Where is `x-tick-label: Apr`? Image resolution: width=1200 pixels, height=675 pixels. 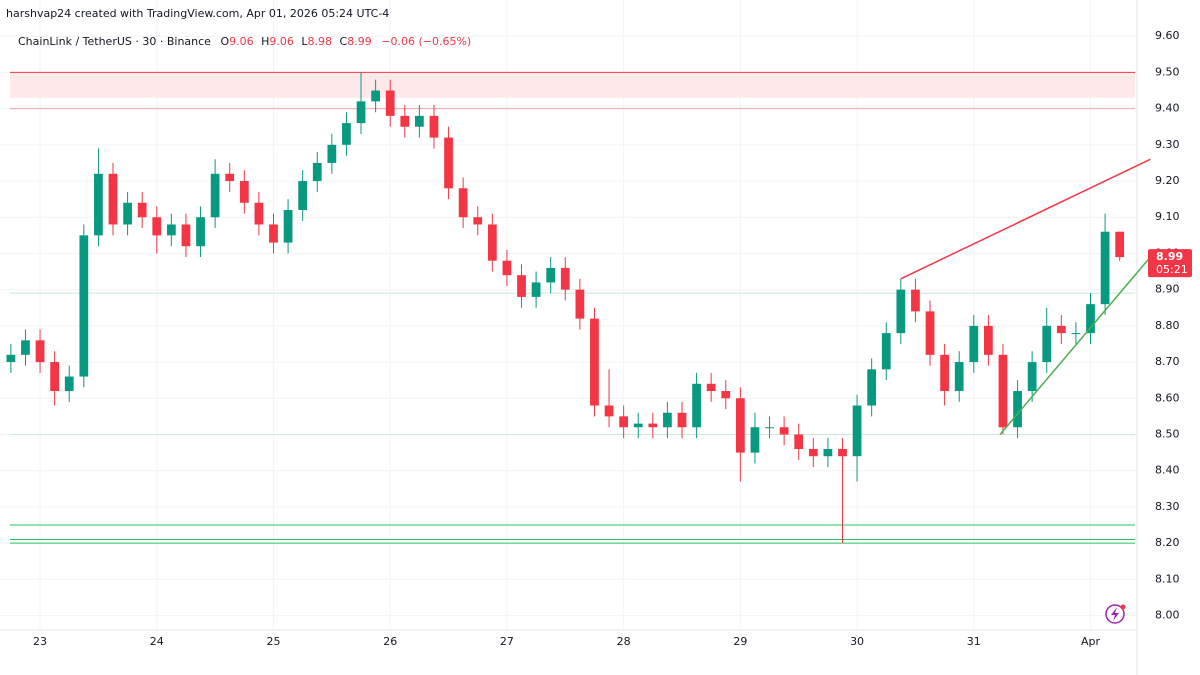 x-tick-label: Apr is located at coordinates (1091, 641).